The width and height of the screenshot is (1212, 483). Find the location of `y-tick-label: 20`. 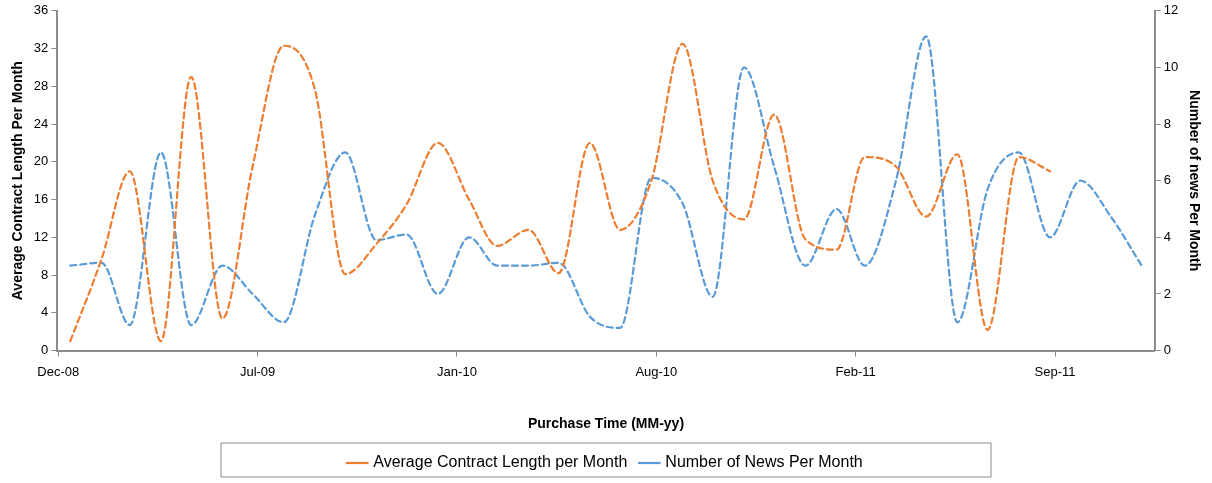

y-tick-label: 20 is located at coordinates (41, 161).